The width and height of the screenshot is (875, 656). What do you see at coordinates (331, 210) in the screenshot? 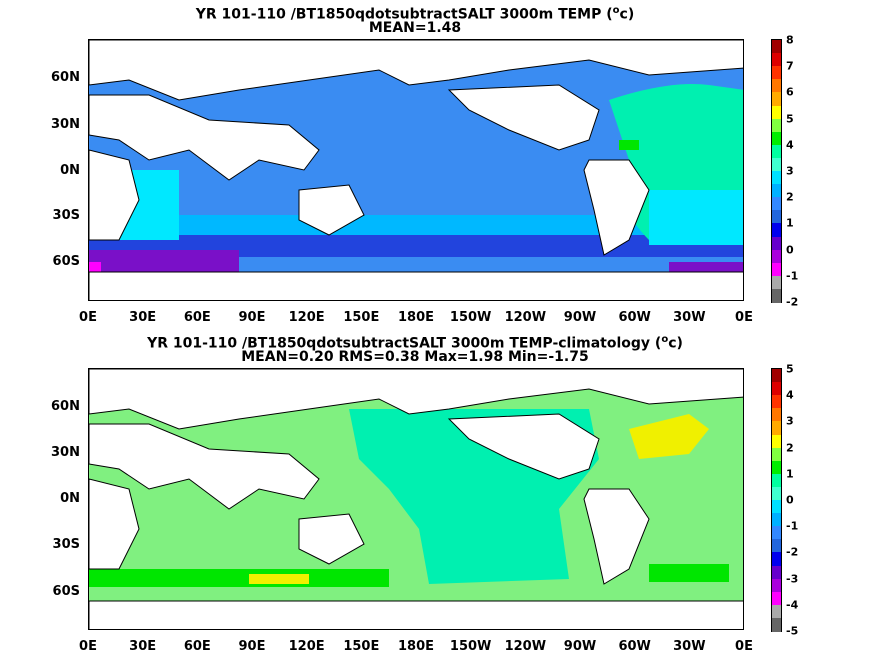
I see `australia-land` at bounding box center [331, 210].